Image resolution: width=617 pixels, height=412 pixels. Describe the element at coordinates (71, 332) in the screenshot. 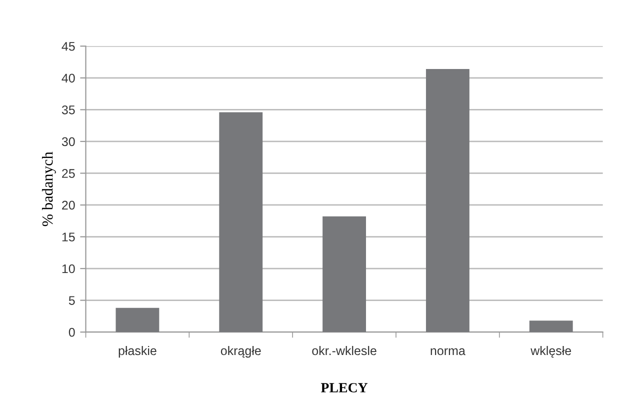

I see `y-tick-label: 0` at that location.